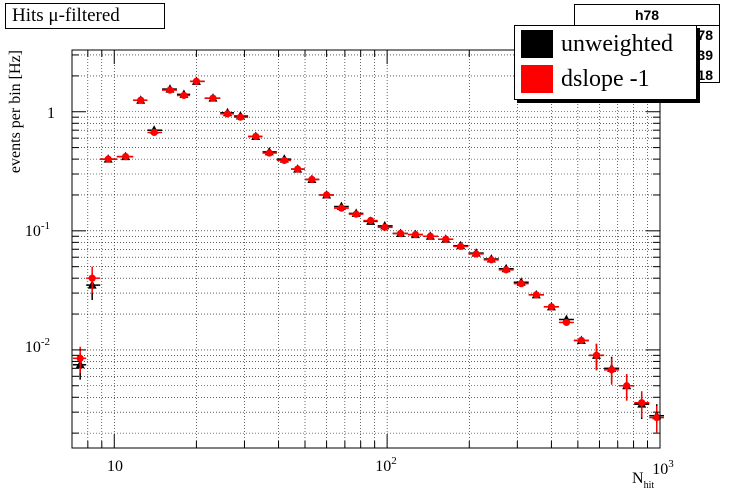 This screenshot has height=500, width=735. I want to click on legend-entry-dslope: dslope -1, so click(585, 79).